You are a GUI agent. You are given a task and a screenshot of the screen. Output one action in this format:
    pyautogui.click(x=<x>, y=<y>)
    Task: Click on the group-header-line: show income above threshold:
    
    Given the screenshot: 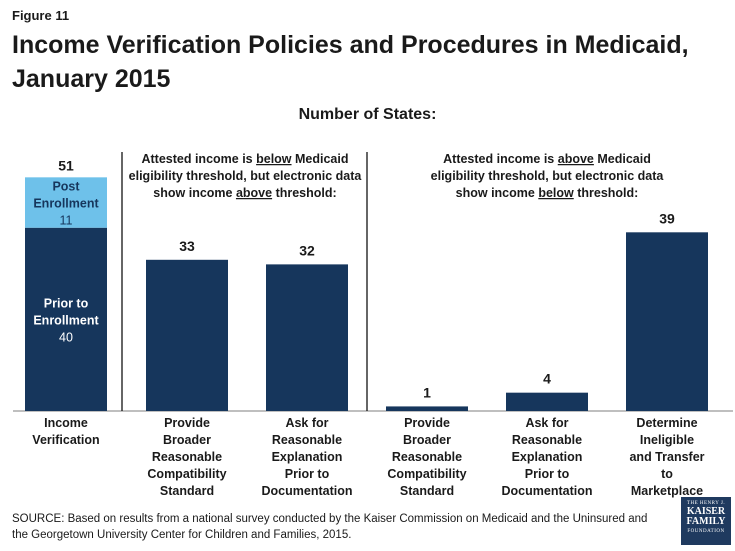 What is the action you would take?
    pyautogui.click(x=244, y=193)
    